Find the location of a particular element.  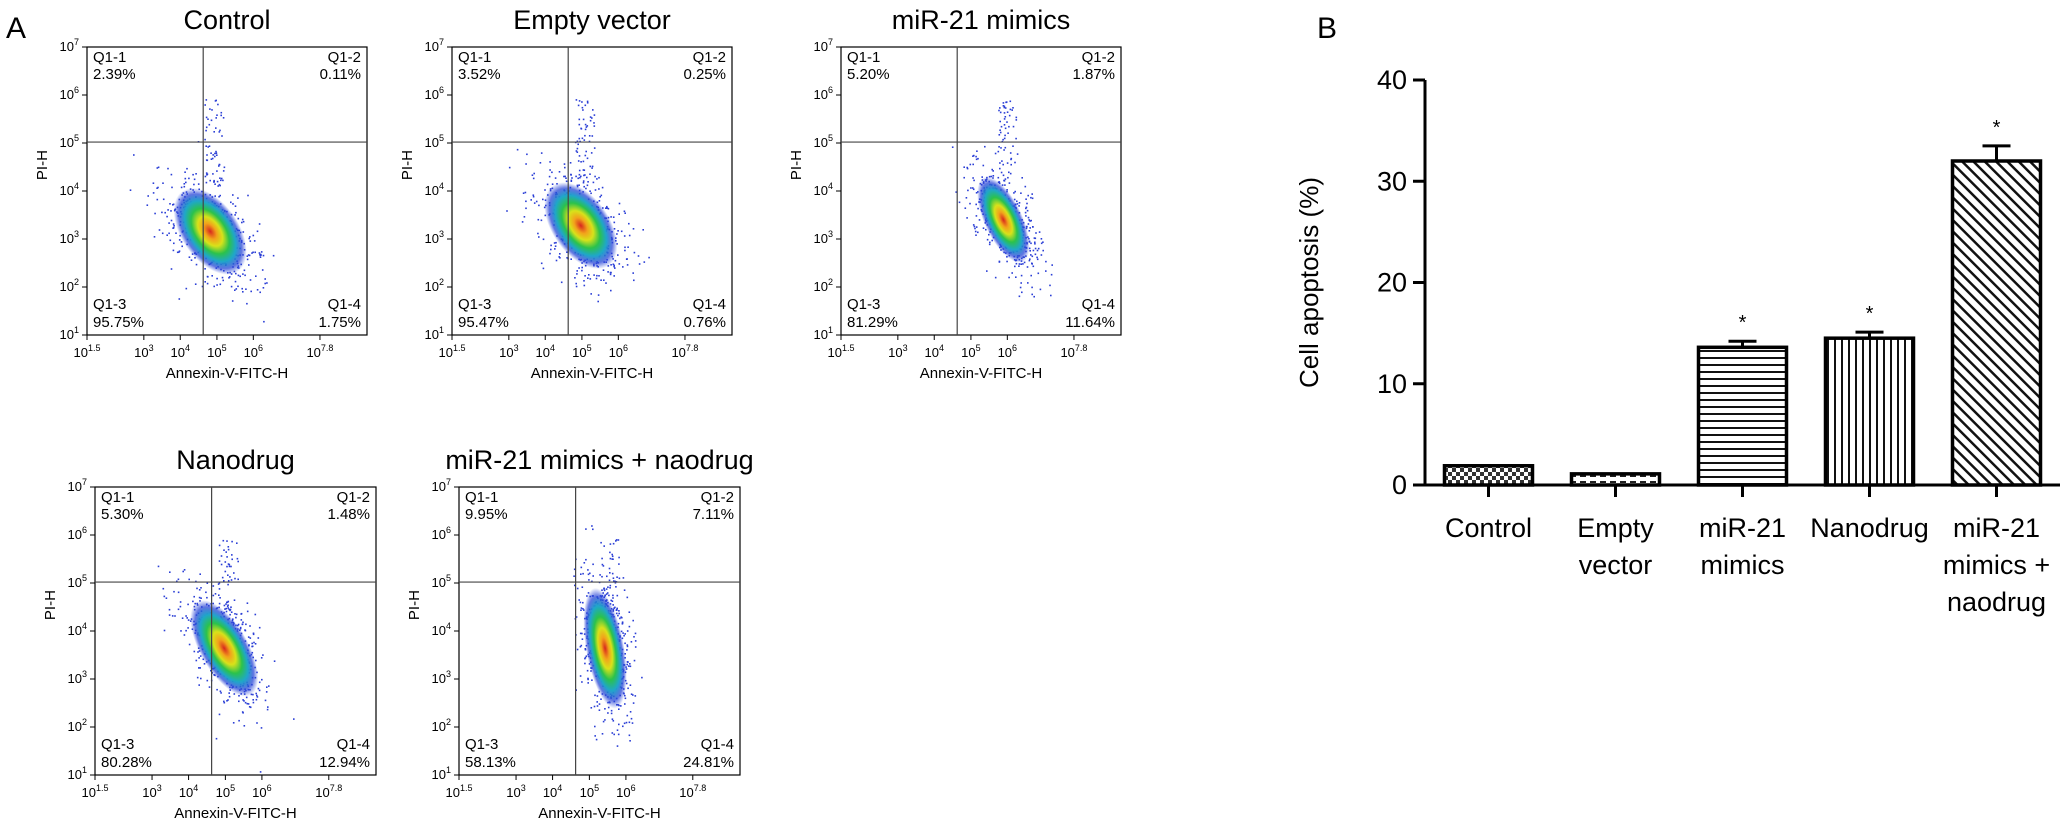

y-tick-label: 0 is located at coordinates (1399, 485).